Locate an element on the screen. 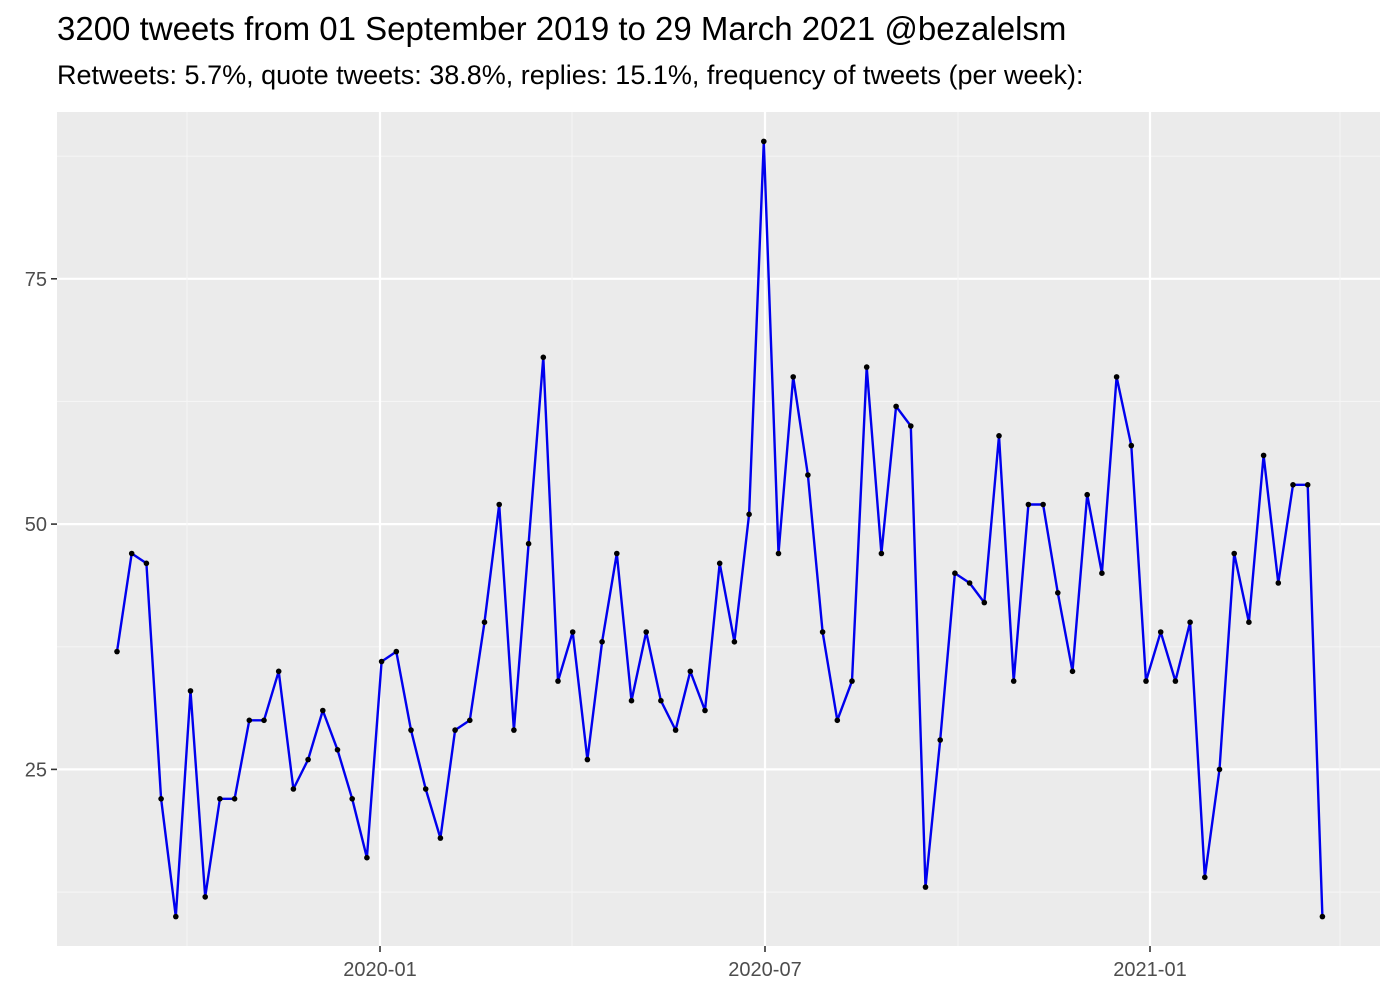  x-tick-label: 2021-01 is located at coordinates (1149, 970).